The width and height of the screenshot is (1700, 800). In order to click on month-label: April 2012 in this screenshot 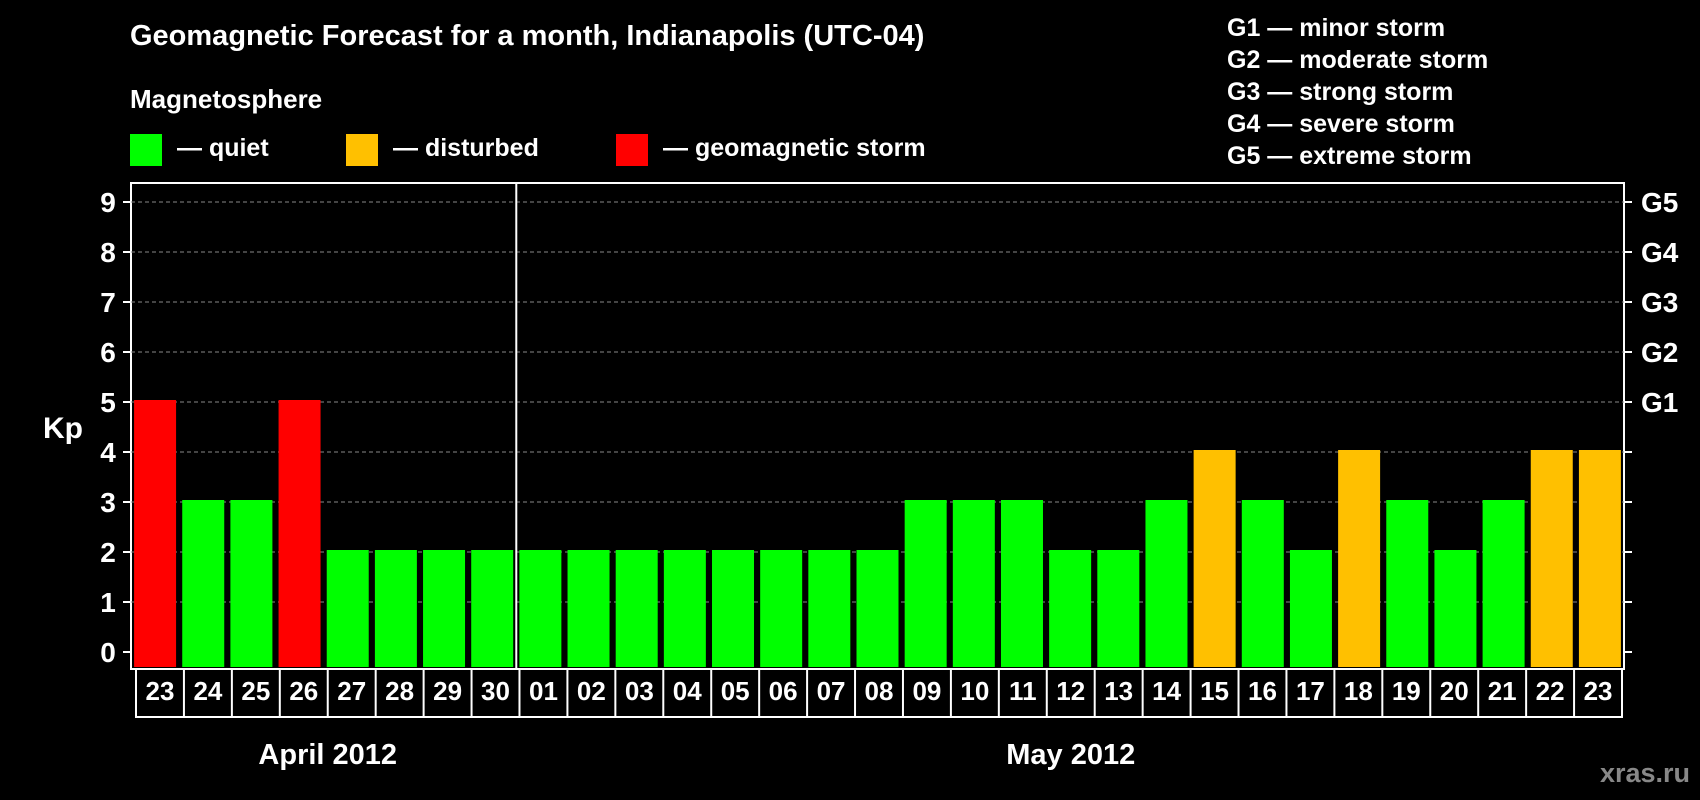, I will do `click(327, 755)`.